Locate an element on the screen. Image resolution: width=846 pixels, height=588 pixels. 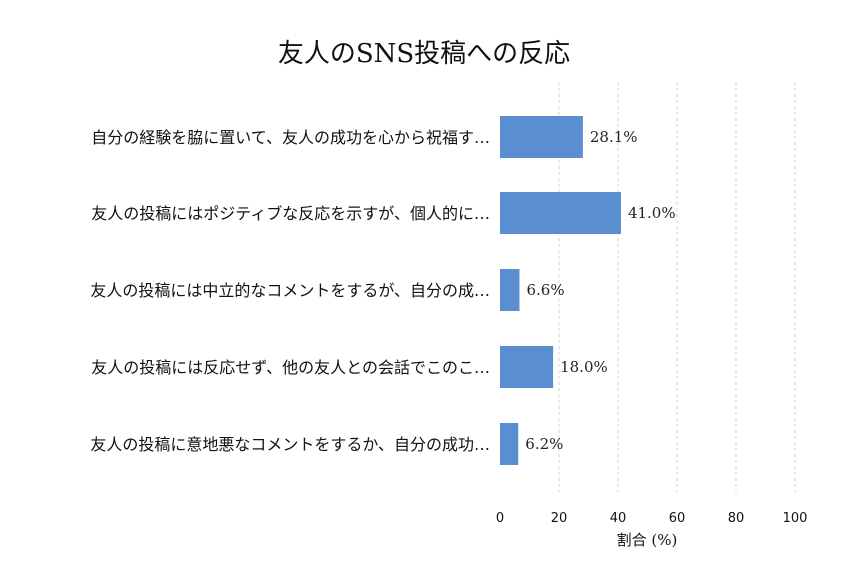
x-tick-labels: 0 20 40 60 80 100 is located at coordinates (652, 518).